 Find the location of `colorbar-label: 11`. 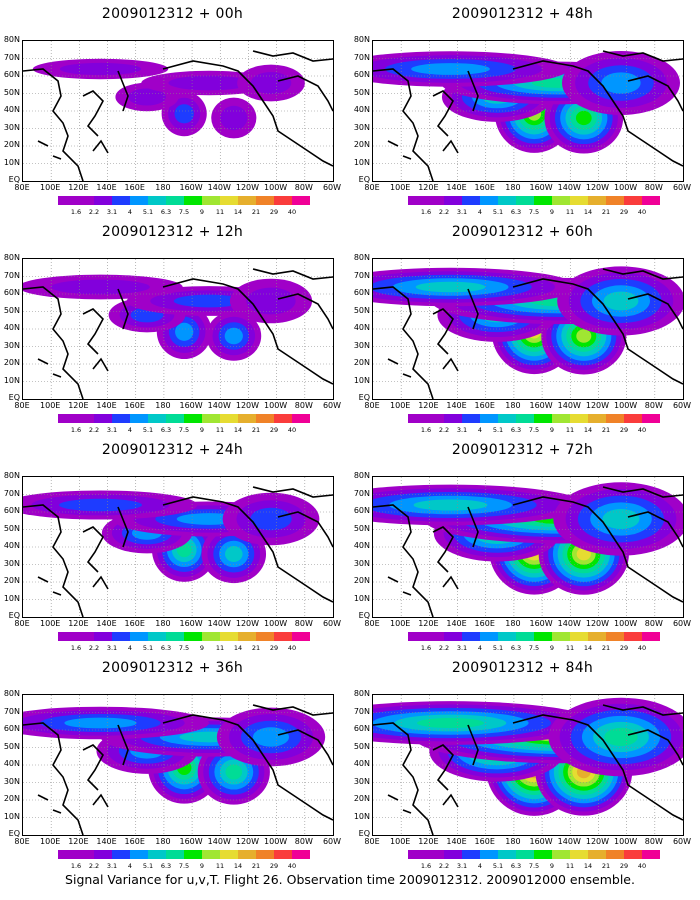

colorbar-label: 11 is located at coordinates (220, 430).